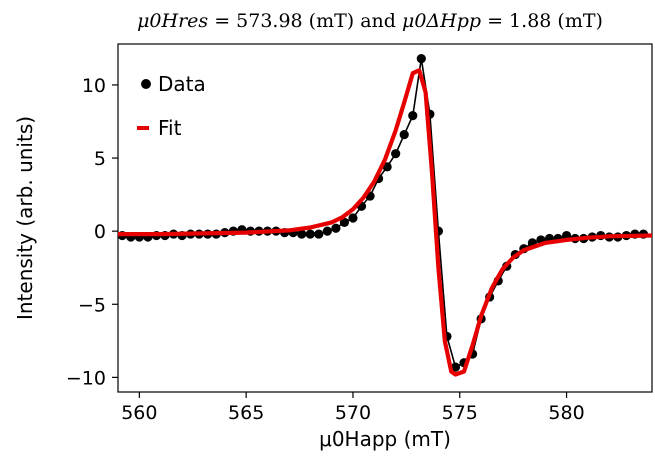  Describe the element at coordinates (139, 413) in the screenshot. I see `x-tick-label: 560` at that location.